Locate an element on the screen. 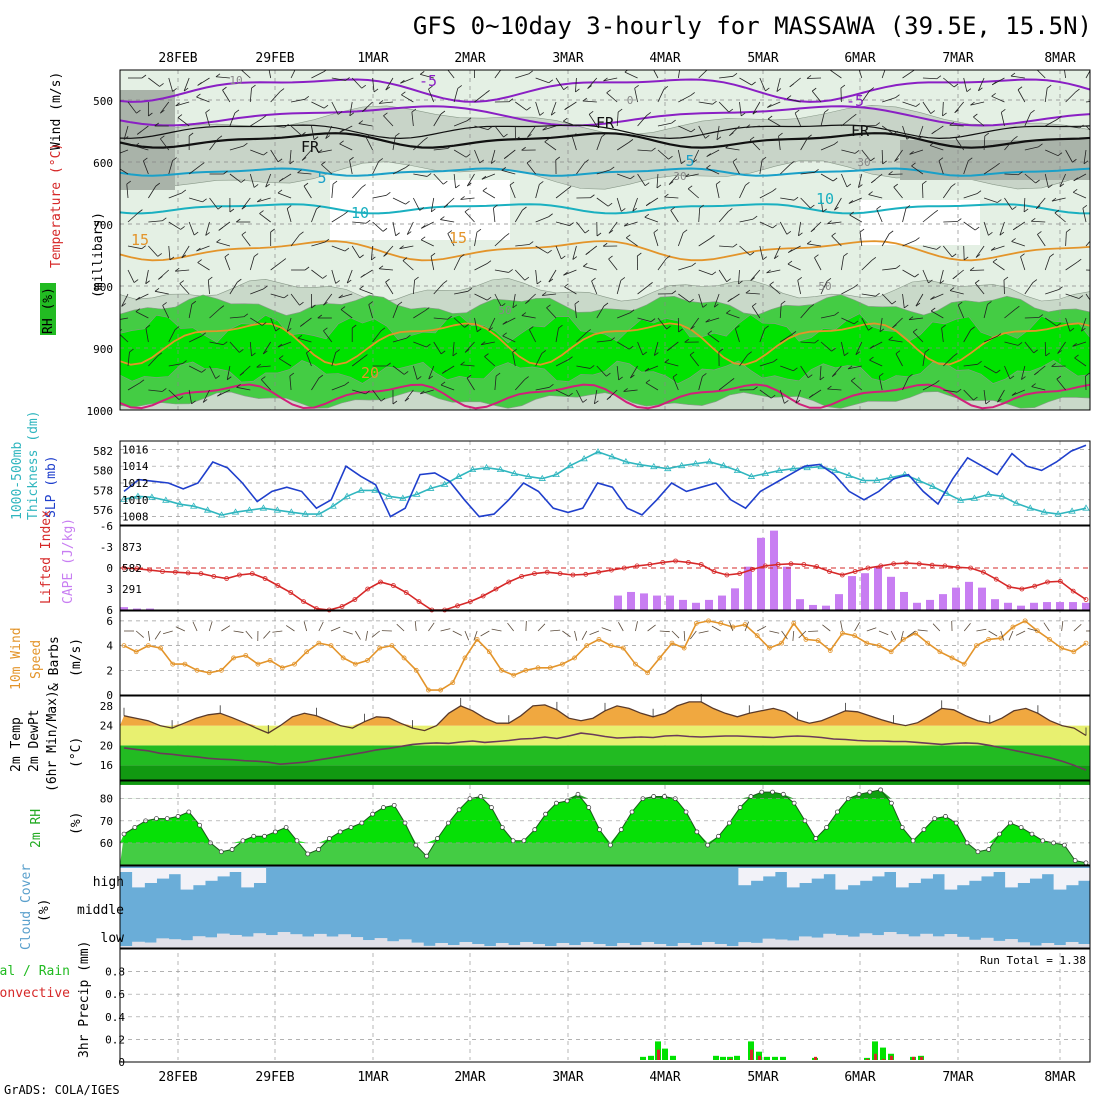 Image resolution: width=1100 pixels, height=1100 pixels. precip-convective-bar is located at coordinates (658, 1054).